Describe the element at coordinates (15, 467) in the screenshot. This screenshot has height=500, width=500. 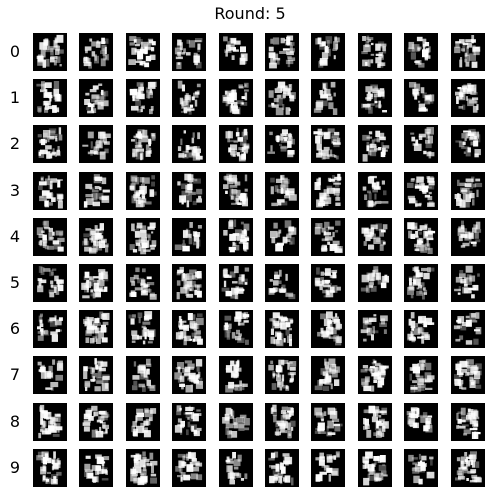
I see `row-label: 9` at that location.